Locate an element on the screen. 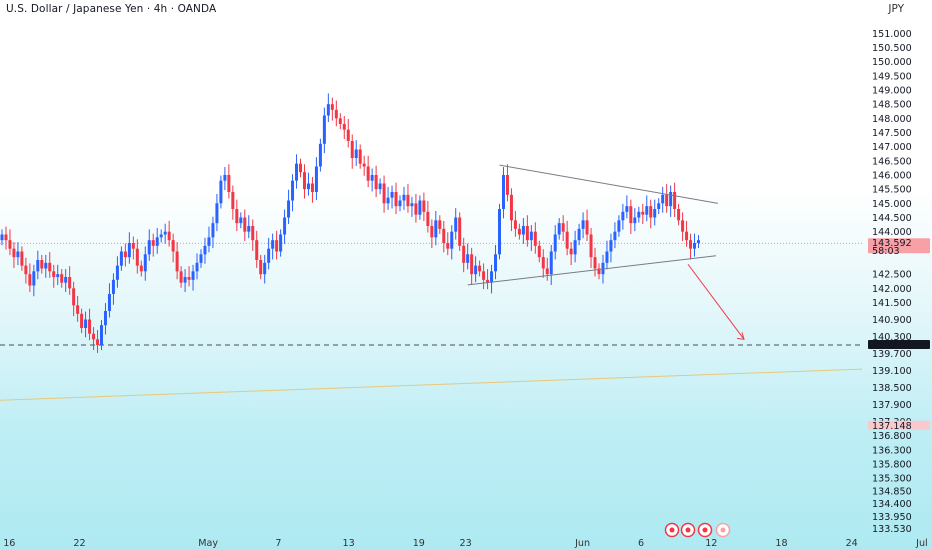 The width and height of the screenshot is (932, 550). y-tick-label: 134.850 is located at coordinates (892, 491).